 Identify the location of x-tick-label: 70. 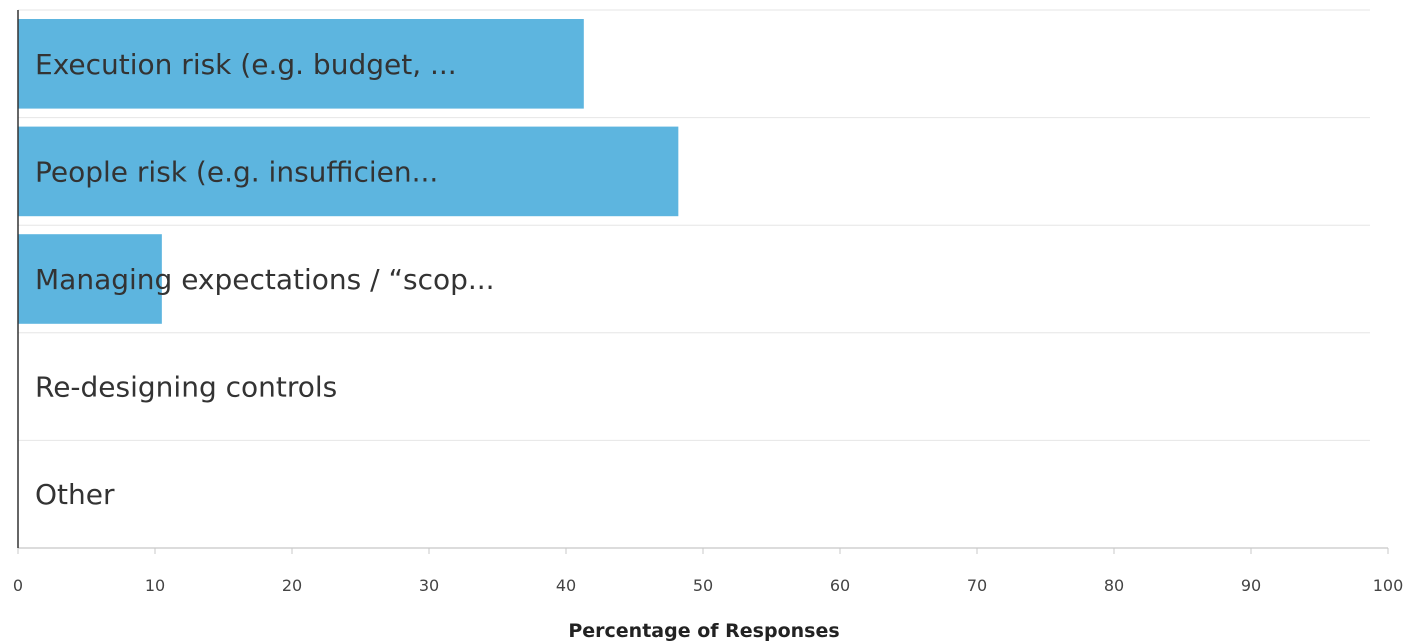
(977, 585).